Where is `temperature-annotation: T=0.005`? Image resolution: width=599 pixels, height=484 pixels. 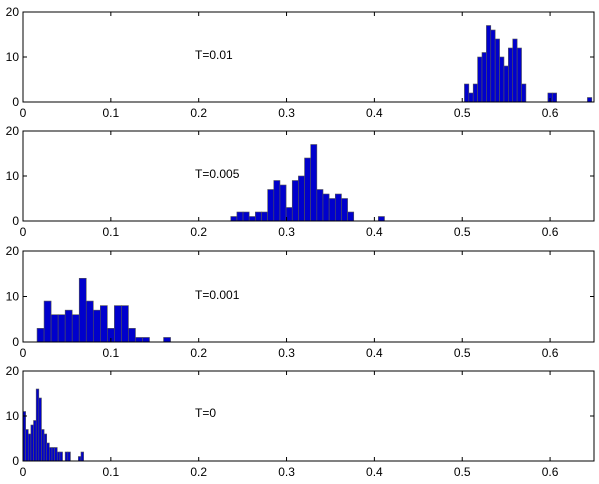 temperature-annotation: T=0.005 is located at coordinates (217, 174).